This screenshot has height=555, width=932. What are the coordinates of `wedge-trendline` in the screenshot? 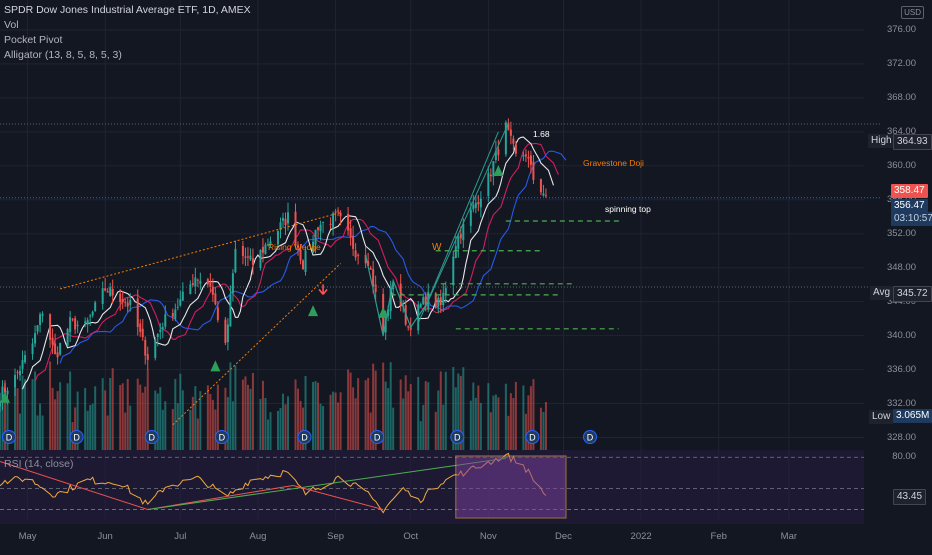 It's located at (256, 344).